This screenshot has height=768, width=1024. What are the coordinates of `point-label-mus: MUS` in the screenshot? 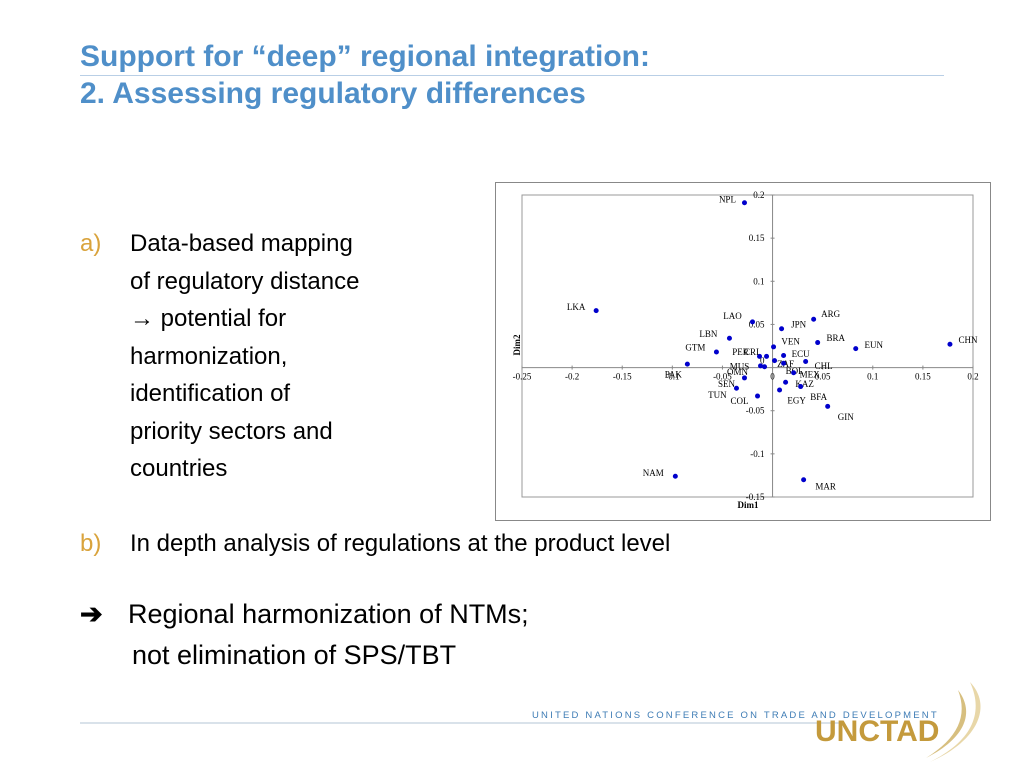 It's located at (740, 367).